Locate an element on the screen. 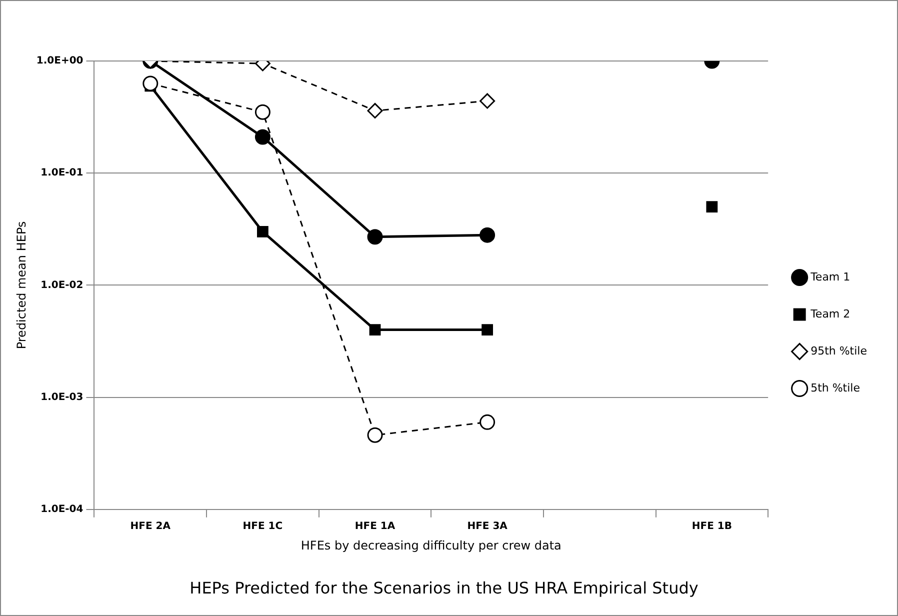 This screenshot has height=616, width=898. x-tick-label: HFE 1C is located at coordinates (262, 526).